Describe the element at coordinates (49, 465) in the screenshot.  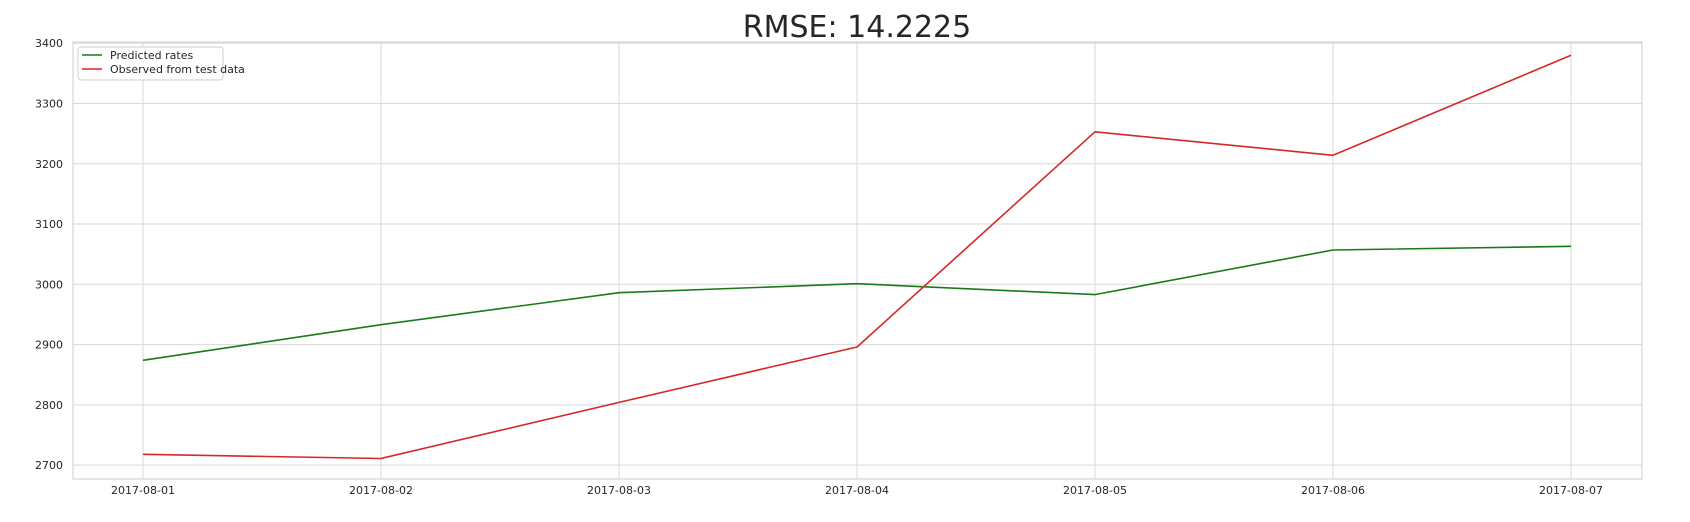
I see `y-tick-label: 2700` at that location.